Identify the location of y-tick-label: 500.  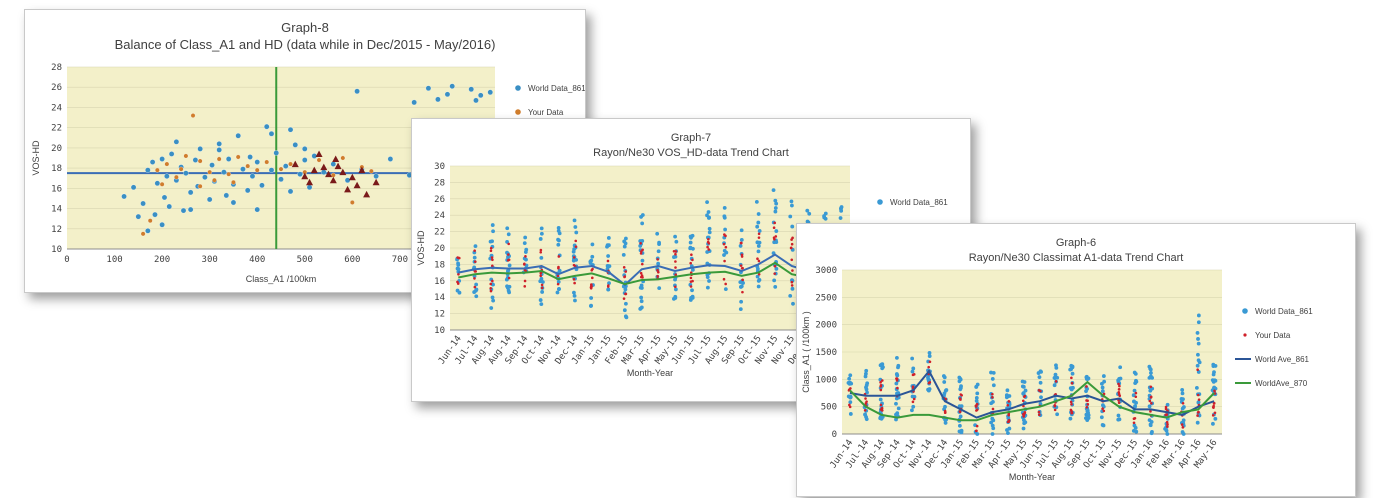
(829, 408).